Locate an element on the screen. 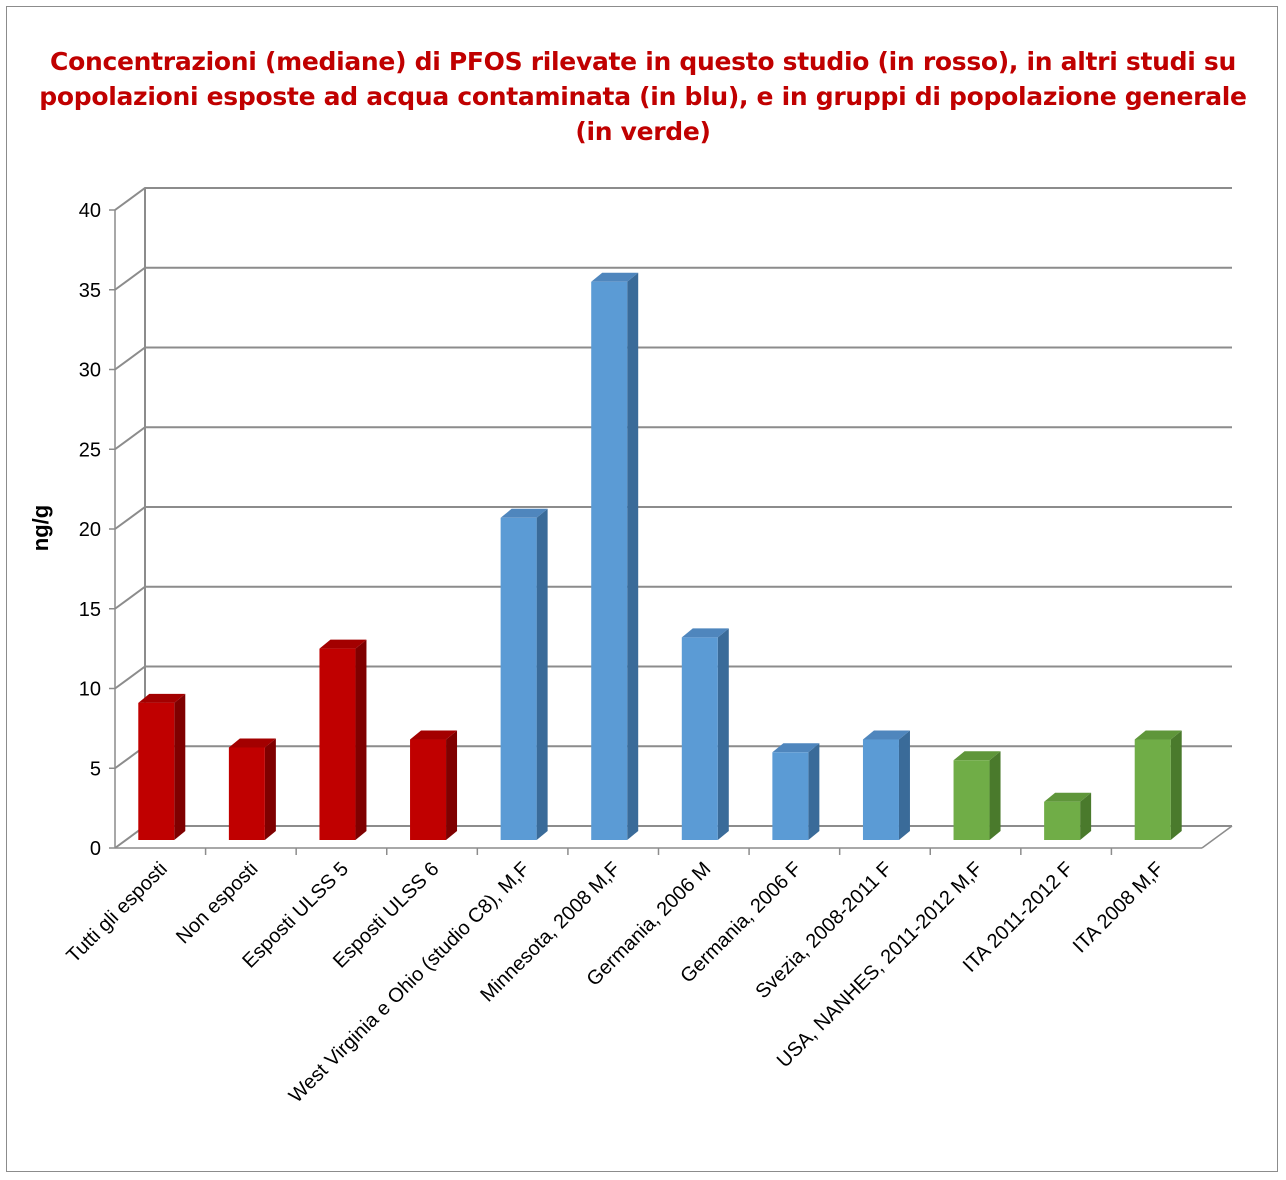 The image size is (1286, 1180). y-tick-label: 30 is located at coordinates (90, 371).